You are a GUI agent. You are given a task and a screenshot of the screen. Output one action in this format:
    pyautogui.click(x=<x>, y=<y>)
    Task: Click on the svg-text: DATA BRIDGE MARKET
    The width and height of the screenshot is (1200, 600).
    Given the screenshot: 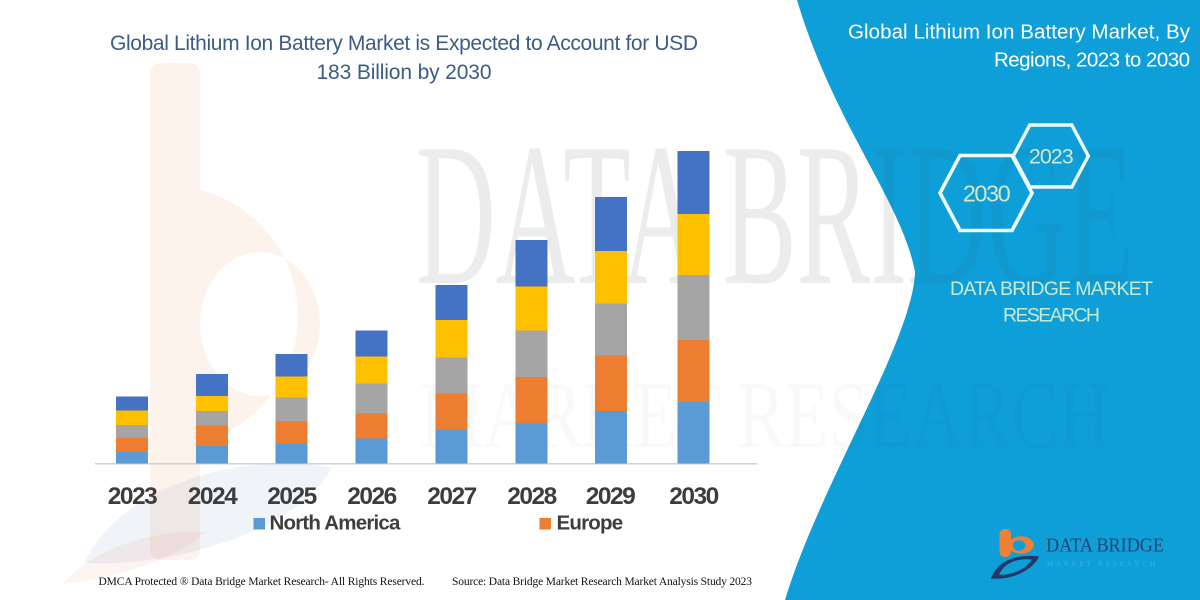 What is the action you would take?
    pyautogui.click(x=1051, y=289)
    